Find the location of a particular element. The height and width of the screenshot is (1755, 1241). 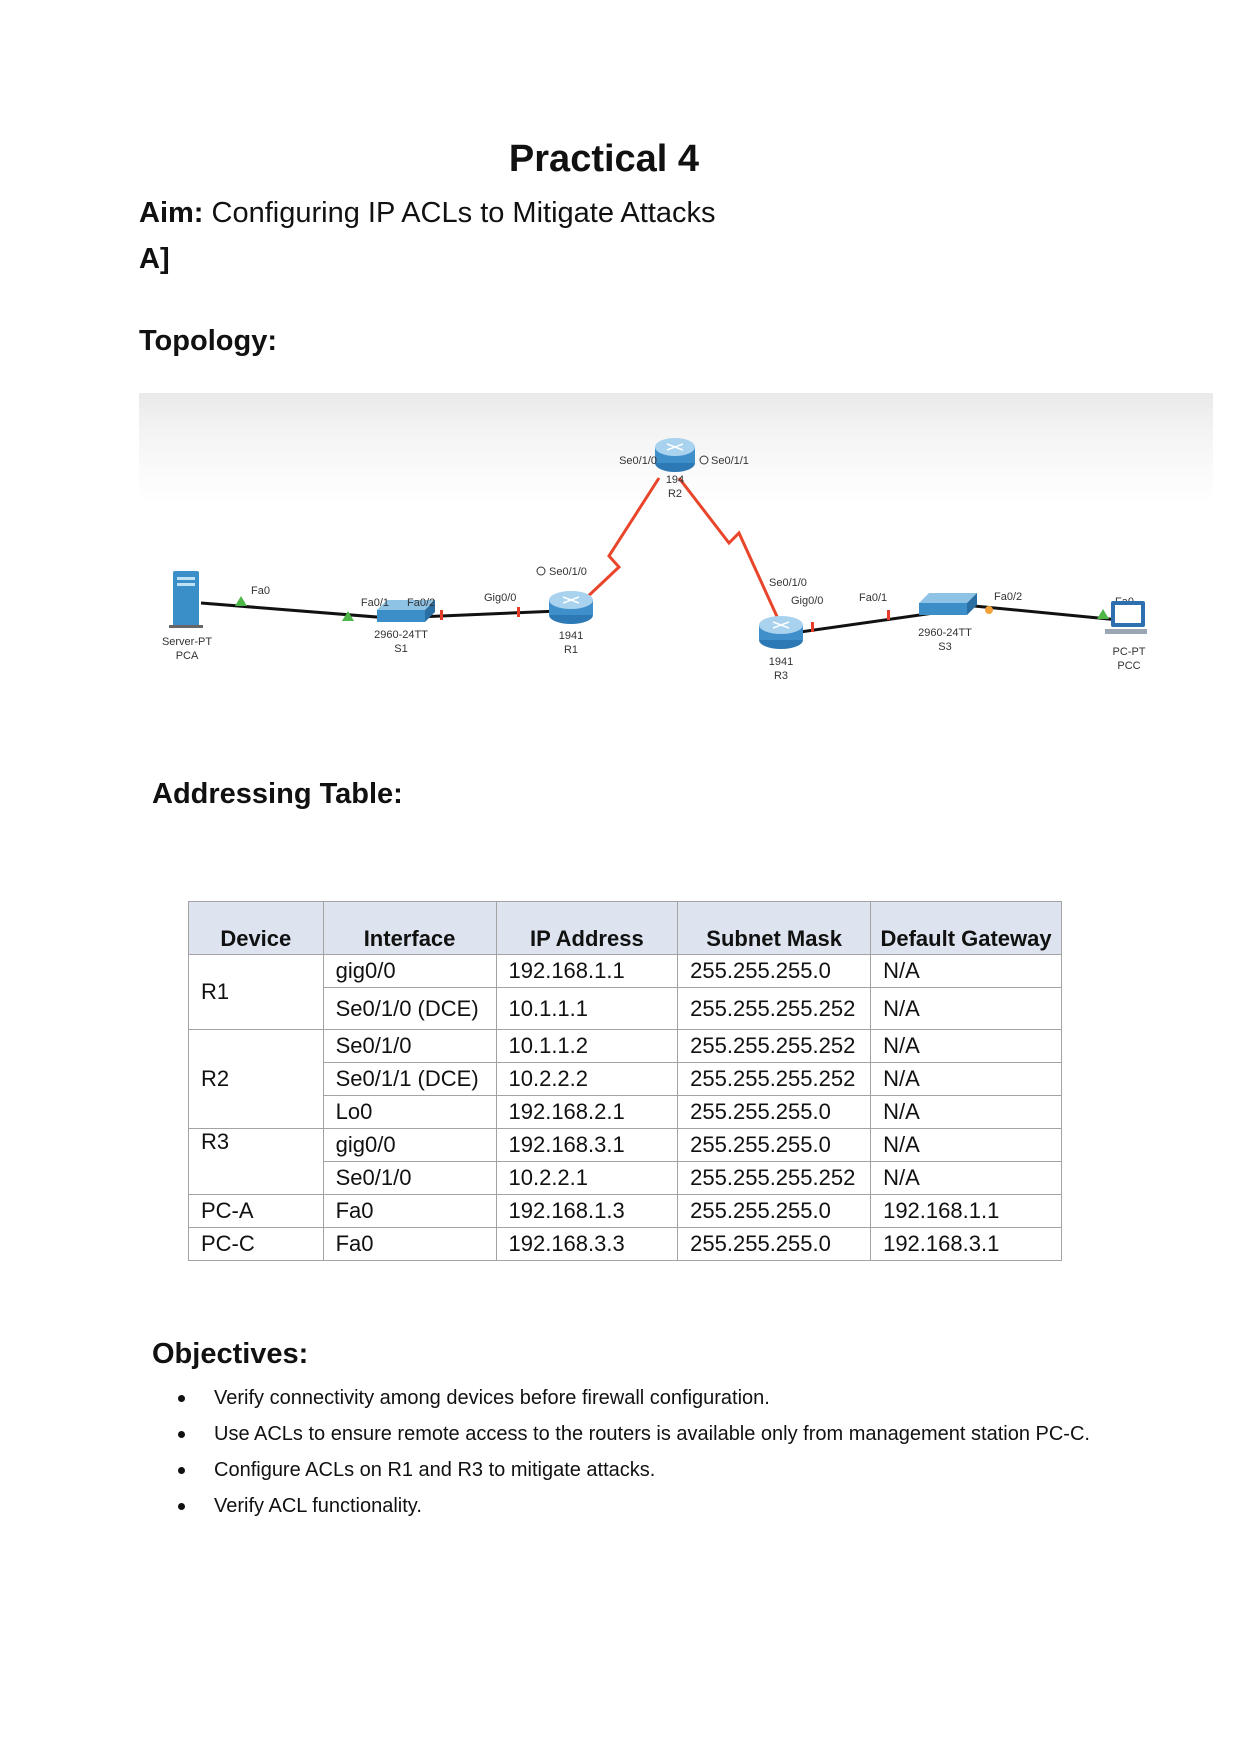

s1-fa01-label: Fa0/1 is located at coordinates (375, 603).